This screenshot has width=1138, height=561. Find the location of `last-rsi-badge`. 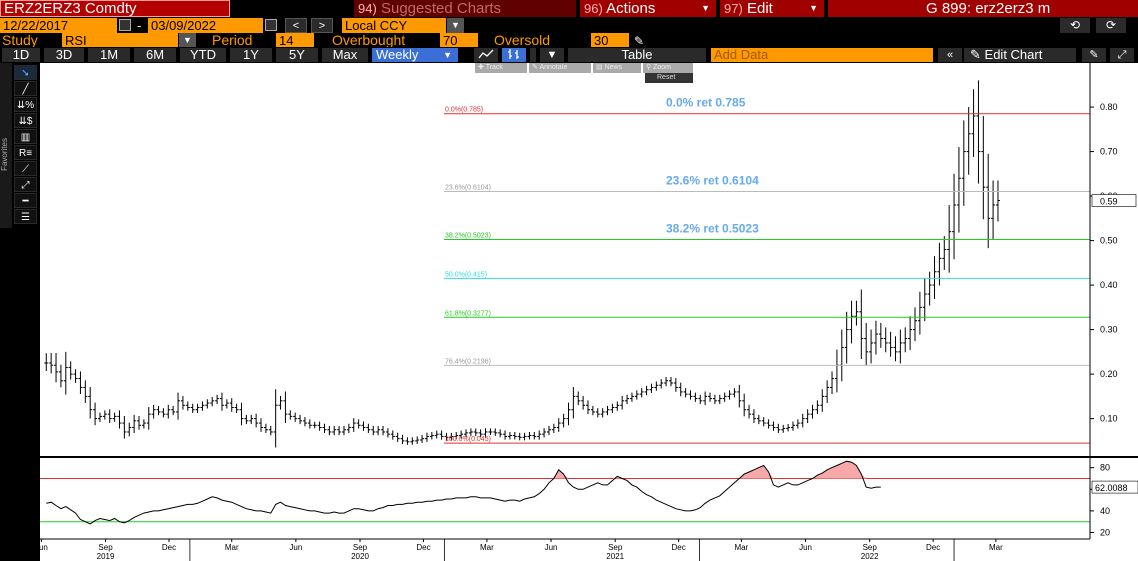

last-rsi-badge is located at coordinates (1114, 487).